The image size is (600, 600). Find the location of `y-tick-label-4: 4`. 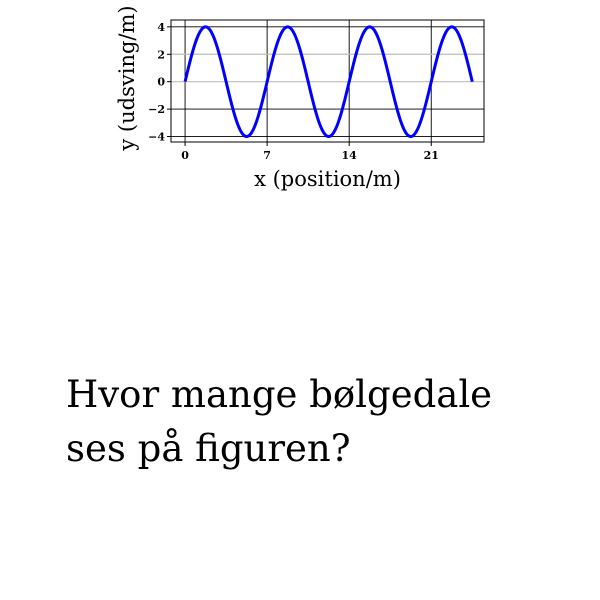

y-tick-label-4: 4 is located at coordinates (161, 27).